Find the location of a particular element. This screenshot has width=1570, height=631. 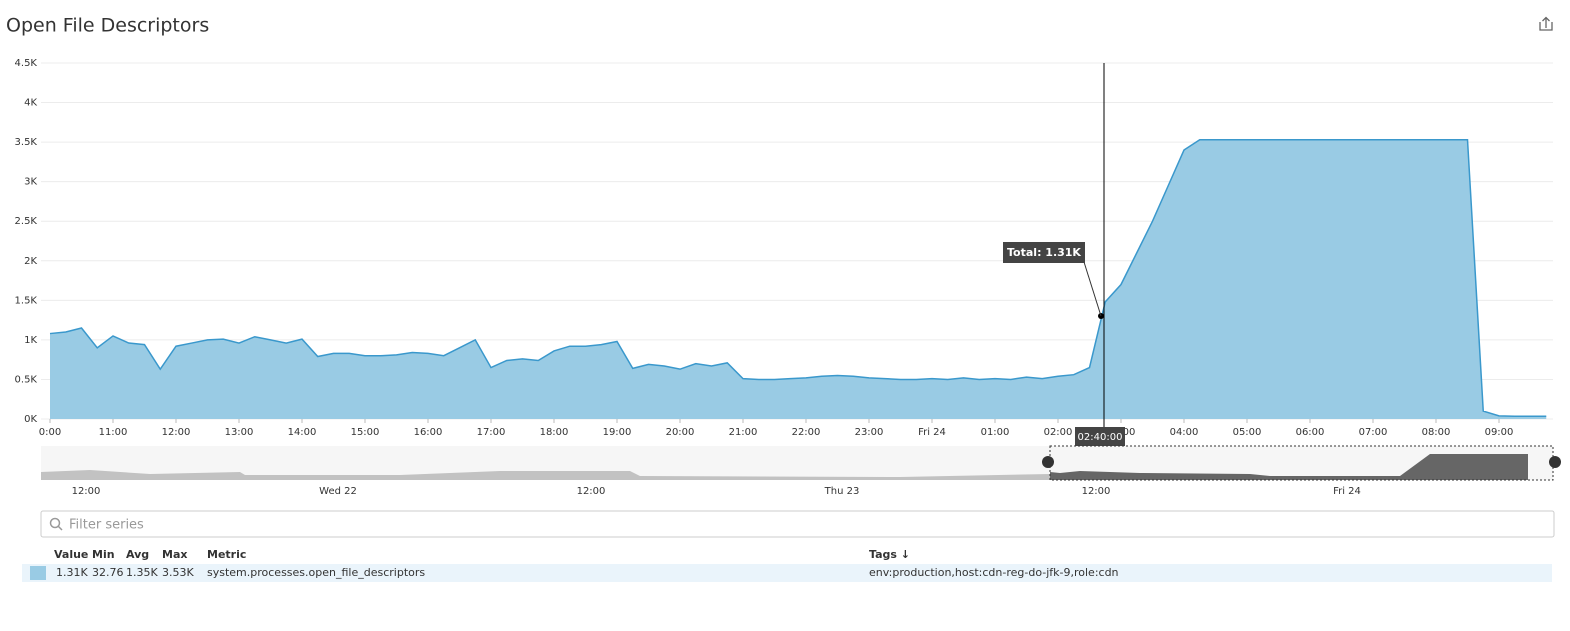

table-header: Avg is located at coordinates (137, 554).